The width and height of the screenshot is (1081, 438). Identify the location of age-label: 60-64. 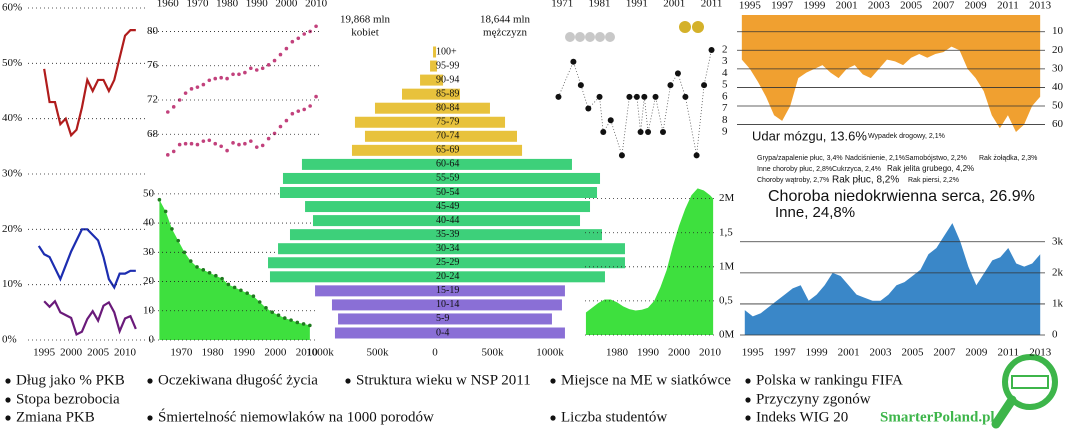
(447, 164).